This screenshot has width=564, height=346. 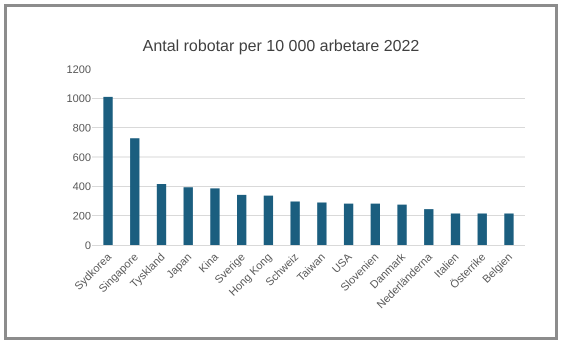 I want to click on chart-title: Antal robotar per 10 000 arbetare 2022, so click(x=281, y=47).